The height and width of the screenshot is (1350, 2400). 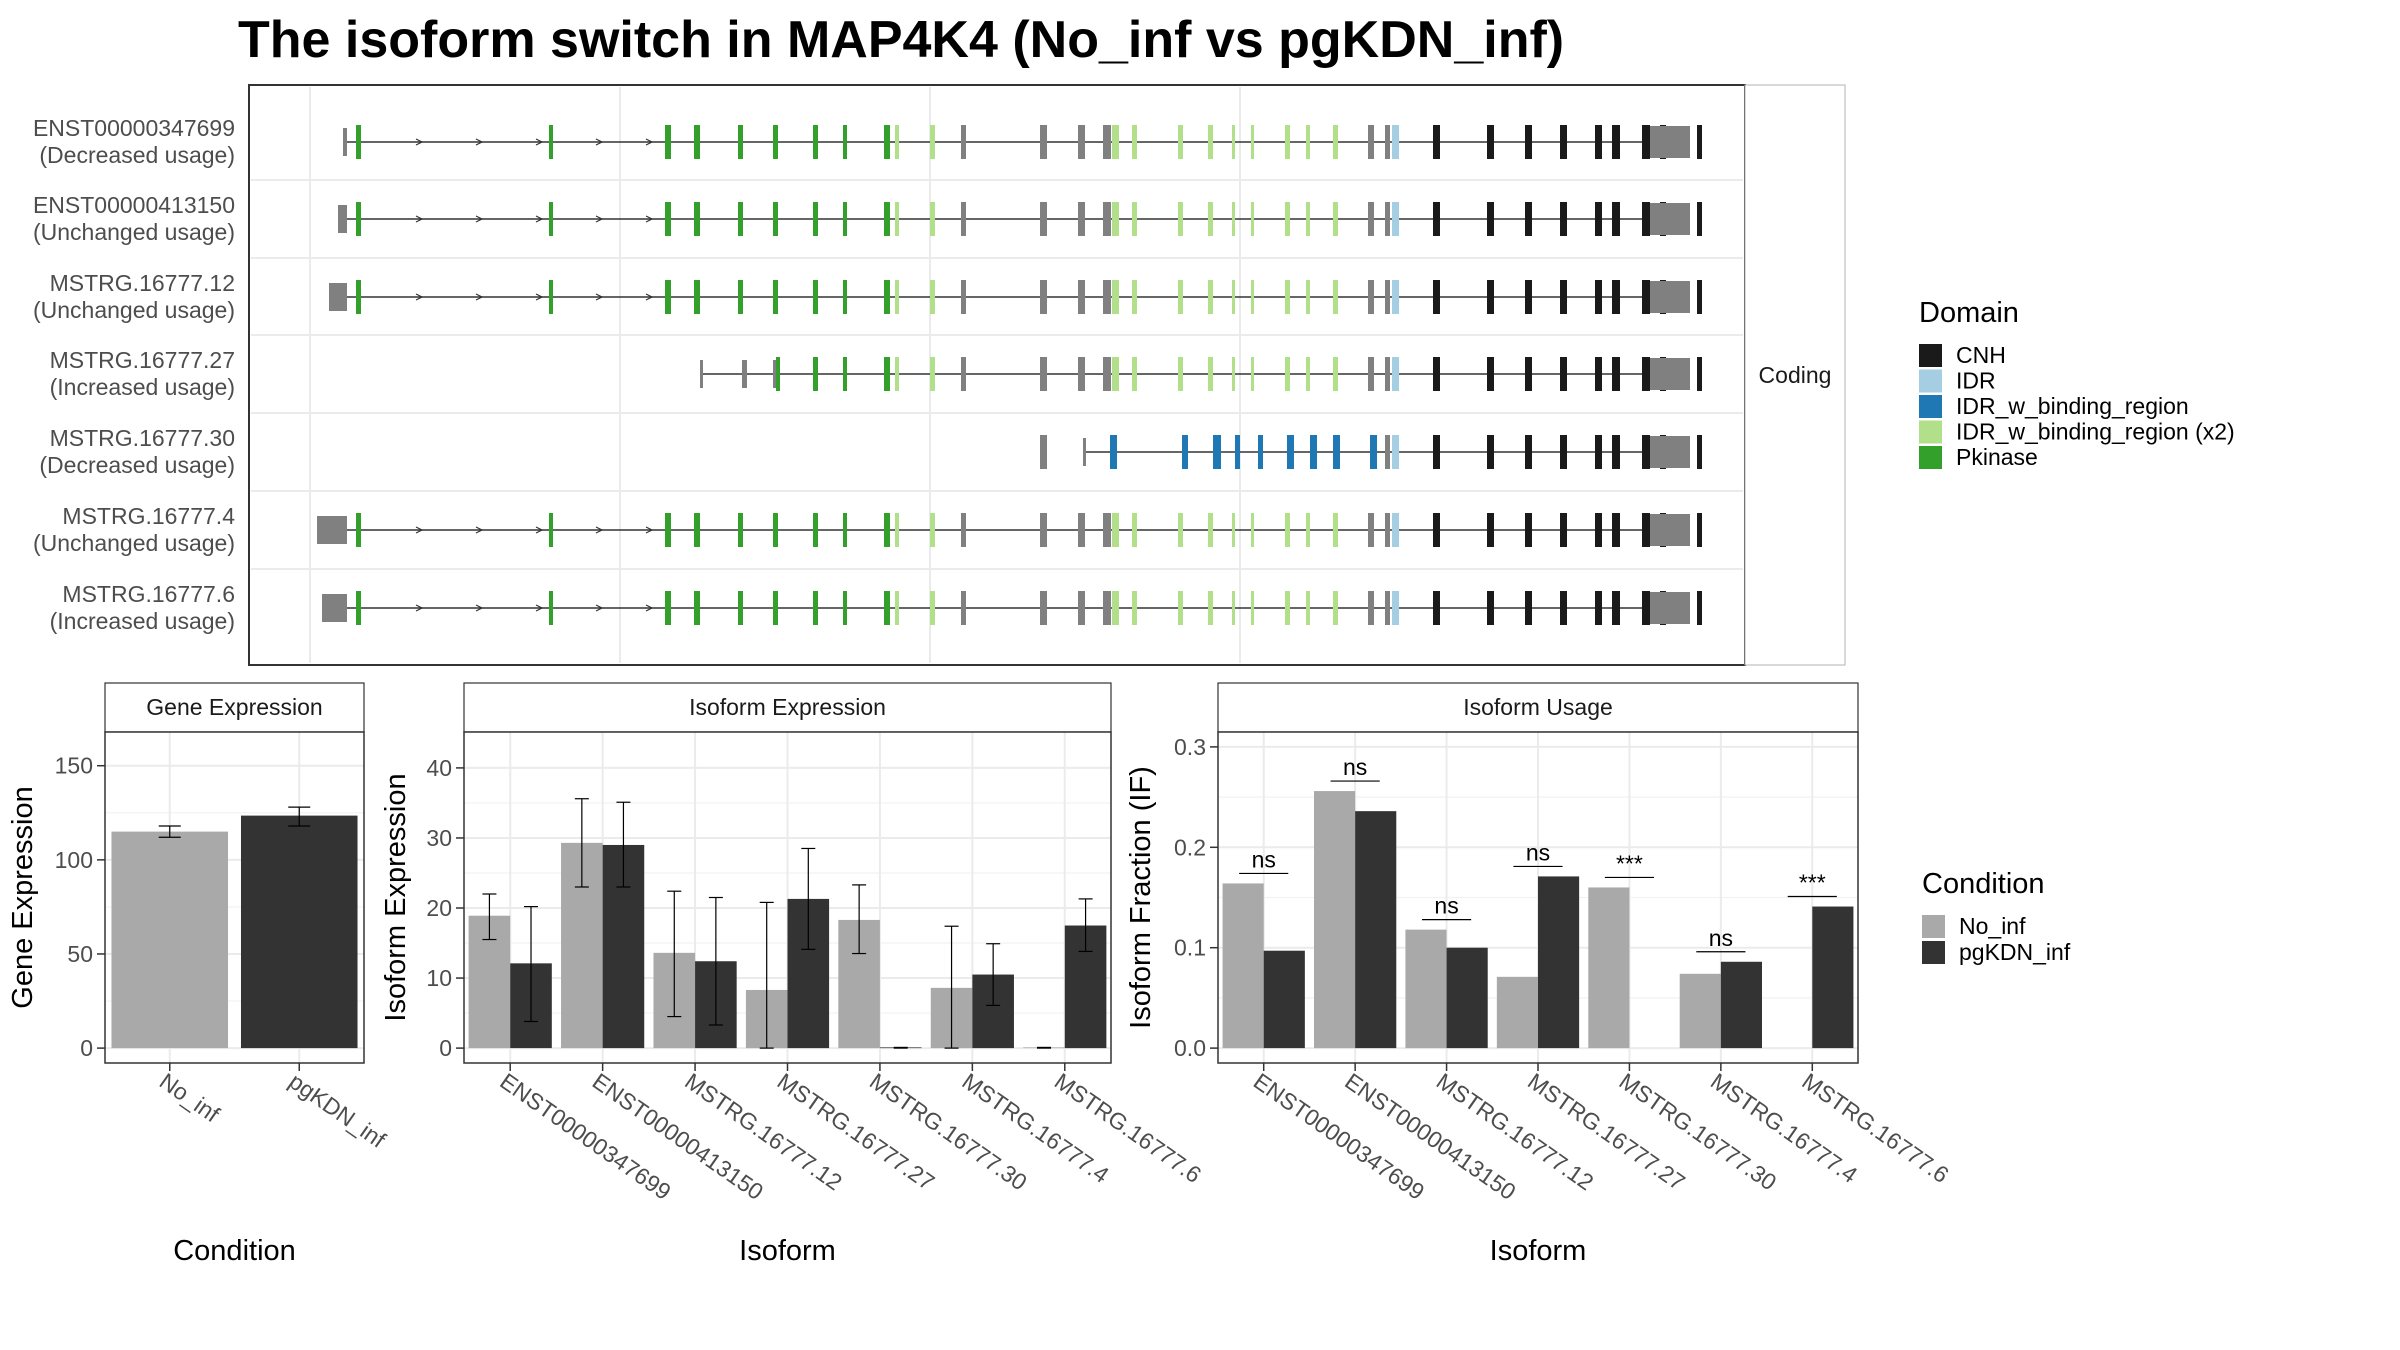 What do you see at coordinates (1983, 884) in the screenshot?
I see `condition-legend-title: Condition` at bounding box center [1983, 884].